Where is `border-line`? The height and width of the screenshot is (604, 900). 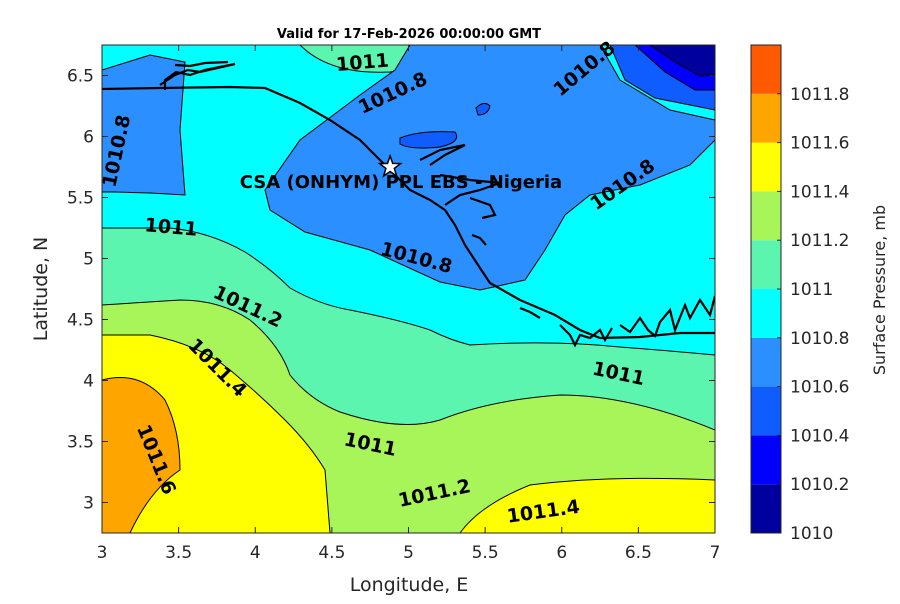
border-line is located at coordinates (274, 148).